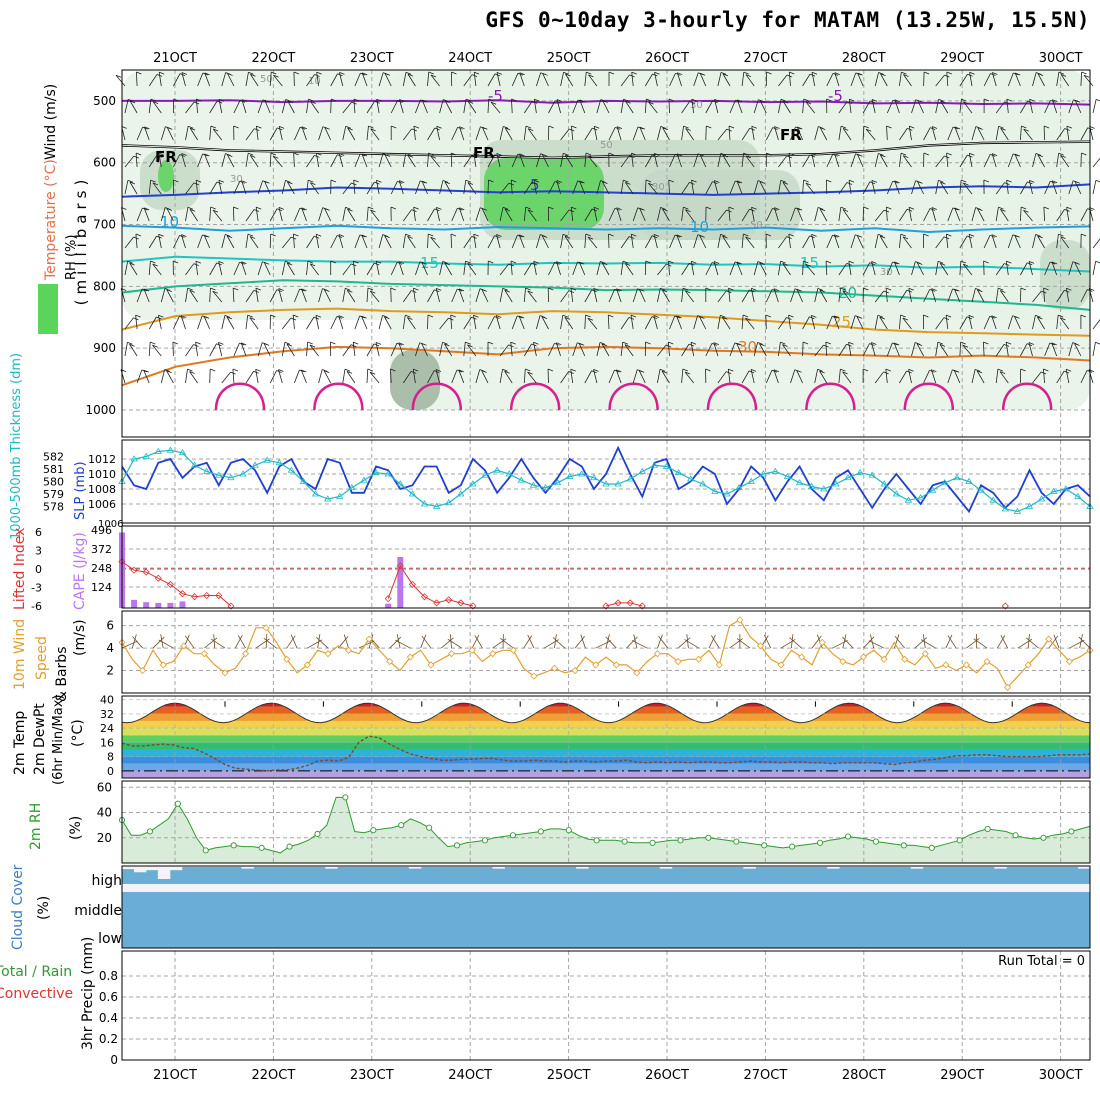 The width and height of the screenshot is (1100, 1100). I want to click on li-tick-label: -6, so click(36, 606).